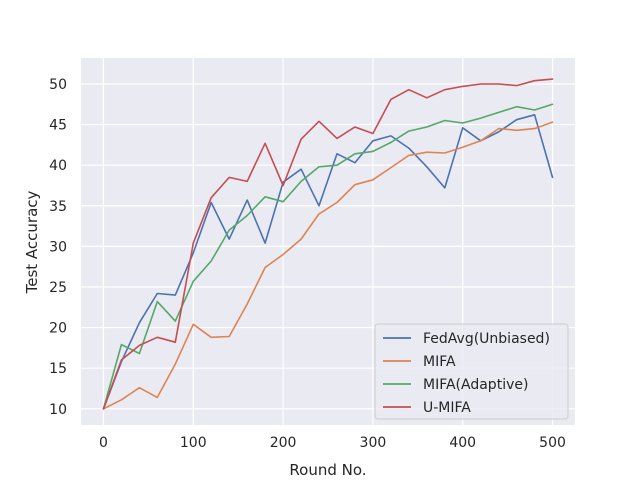  I want to click on x-tick-label: 100, so click(193, 443).